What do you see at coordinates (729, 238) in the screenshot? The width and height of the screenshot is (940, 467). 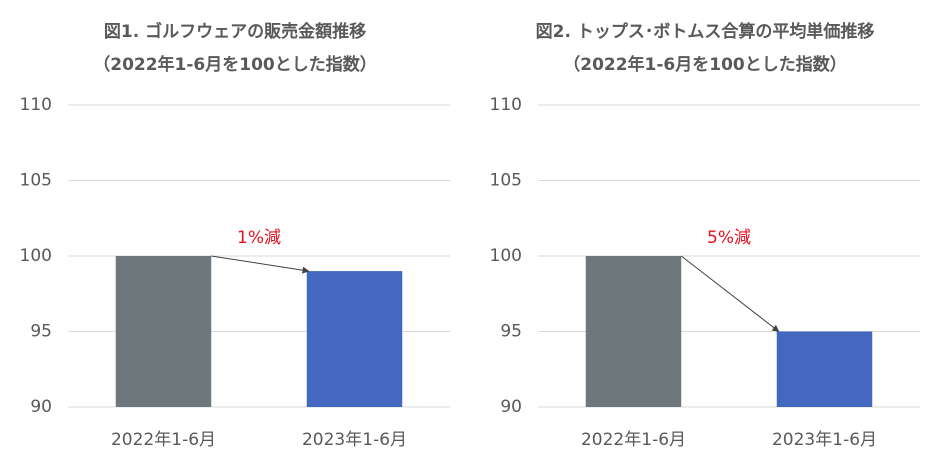 I see `annotation: 5%減` at bounding box center [729, 238].